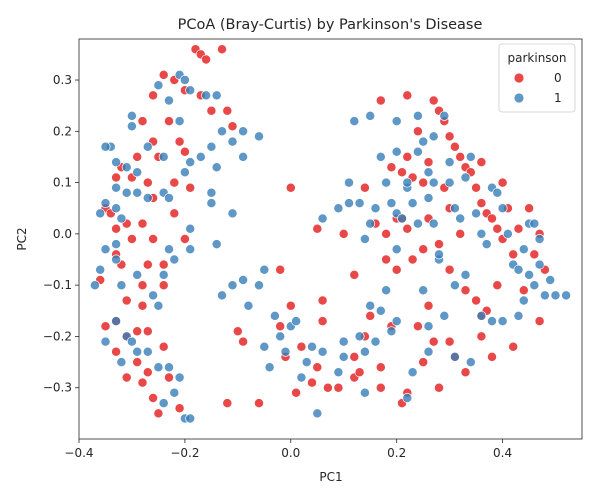 This screenshot has height=500, width=600. Describe the element at coordinates (330, 477) in the screenshot. I see `x-axis-label: PC1` at that location.